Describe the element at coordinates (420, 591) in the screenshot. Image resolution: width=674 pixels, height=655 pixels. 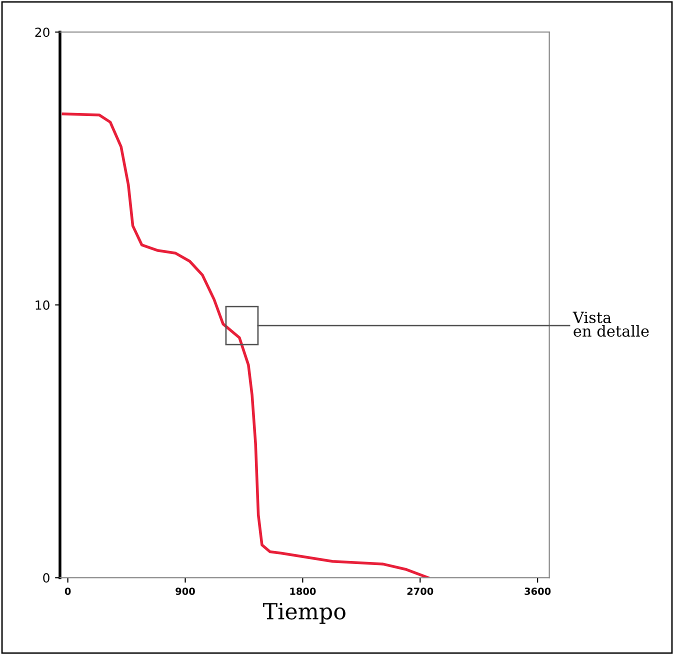
I see `x-tick-label: 2700` at that location.